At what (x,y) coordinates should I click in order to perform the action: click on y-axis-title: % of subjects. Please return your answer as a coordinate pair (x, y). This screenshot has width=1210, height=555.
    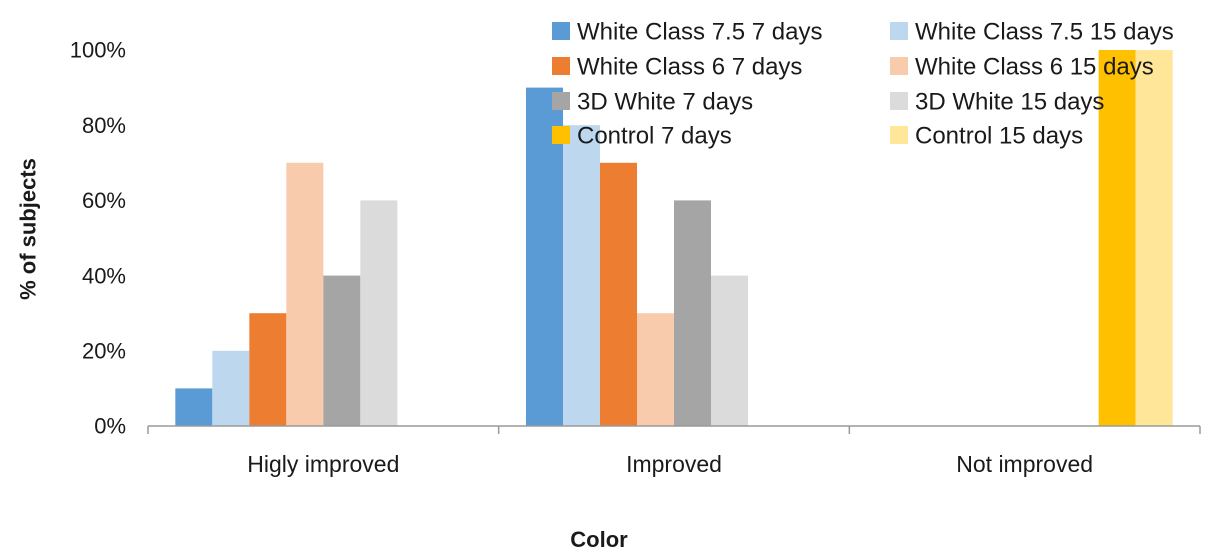
    Looking at the image, I should click on (28, 229).